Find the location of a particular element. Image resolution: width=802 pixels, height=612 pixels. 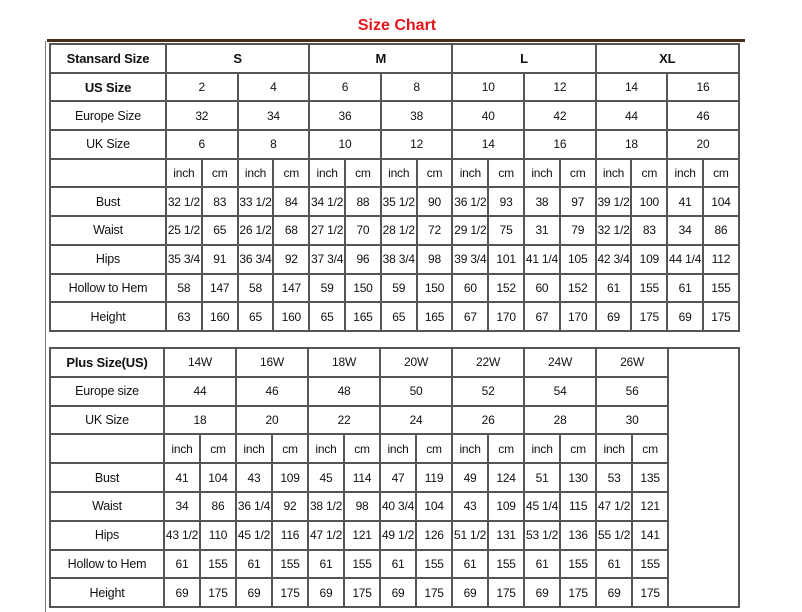

size-value: 24 is located at coordinates (416, 420).